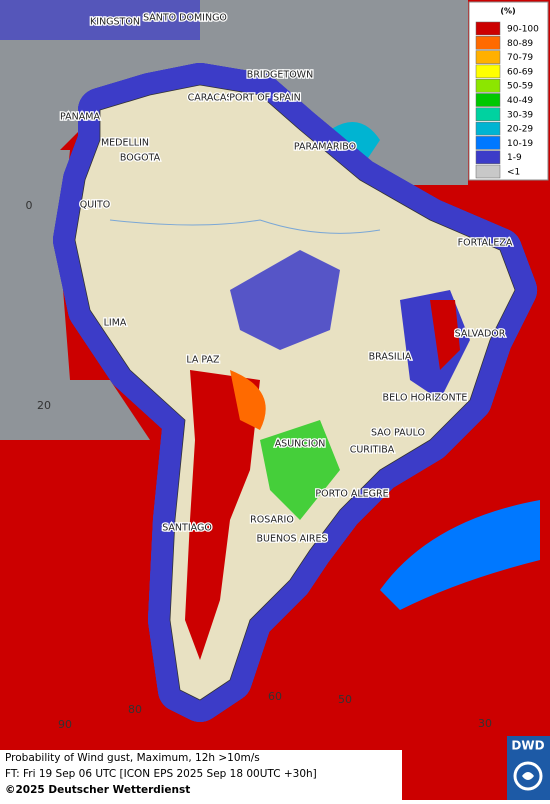  I want to click on city-label: SANTIAGO, so click(187, 528).